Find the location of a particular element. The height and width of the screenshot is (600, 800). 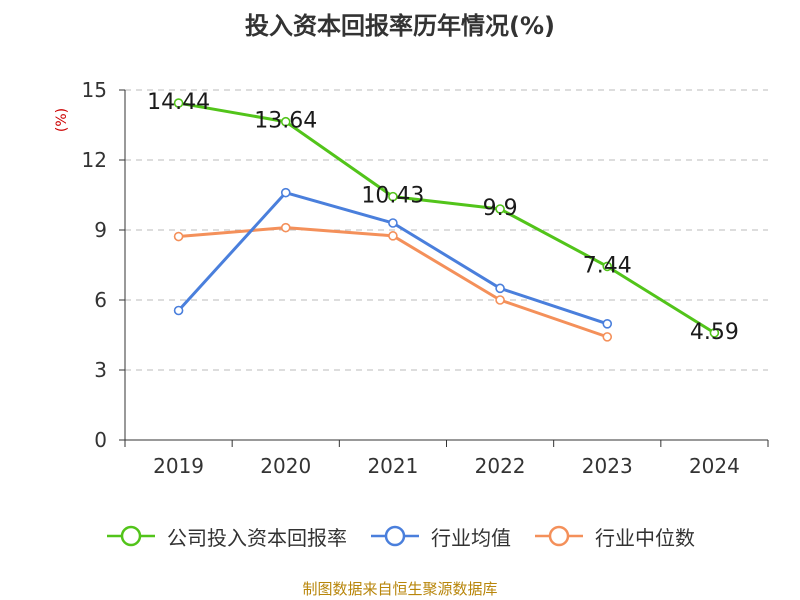

data-label-2019: 14.44 is located at coordinates (178, 102).